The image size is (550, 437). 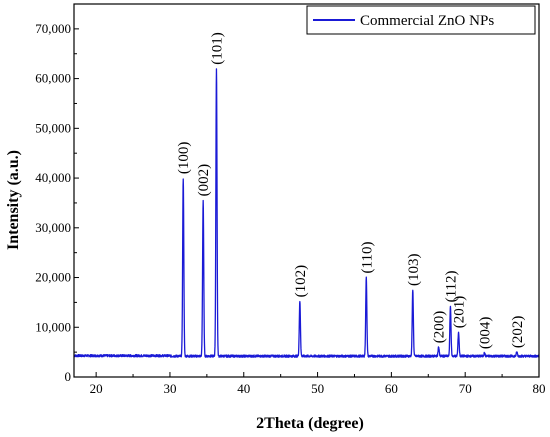 What do you see at coordinates (440, 327) in the screenshot?
I see `peak-label: (200)` at bounding box center [440, 327].